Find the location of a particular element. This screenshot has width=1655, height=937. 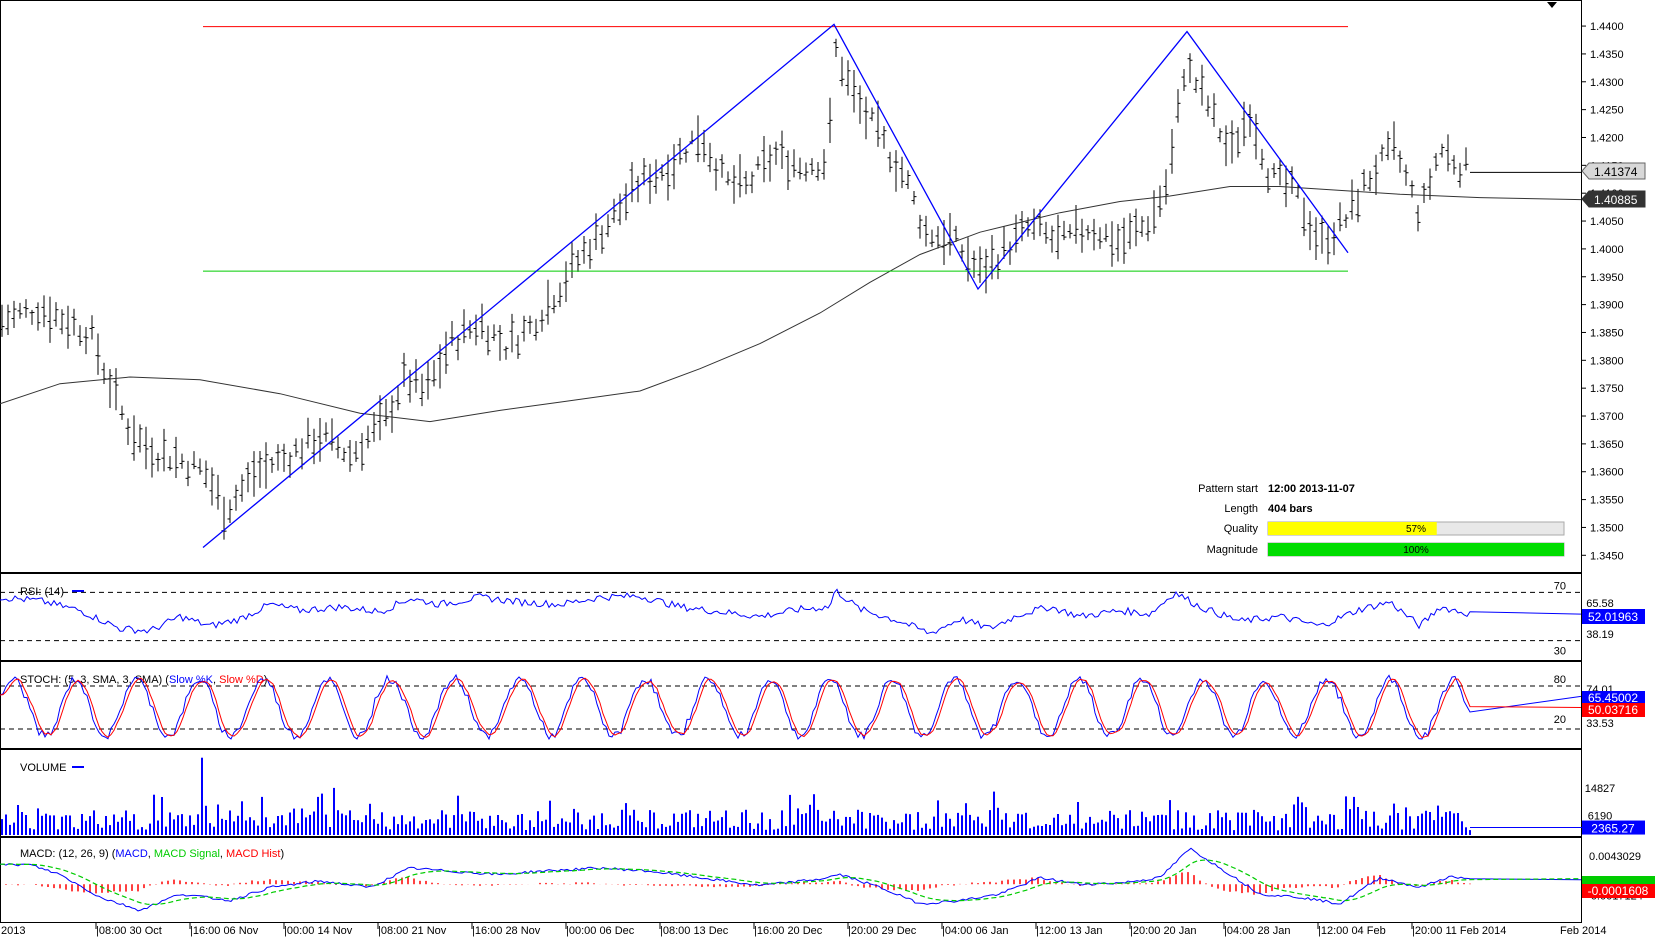

macd-panel-frame is located at coordinates (791, 880).